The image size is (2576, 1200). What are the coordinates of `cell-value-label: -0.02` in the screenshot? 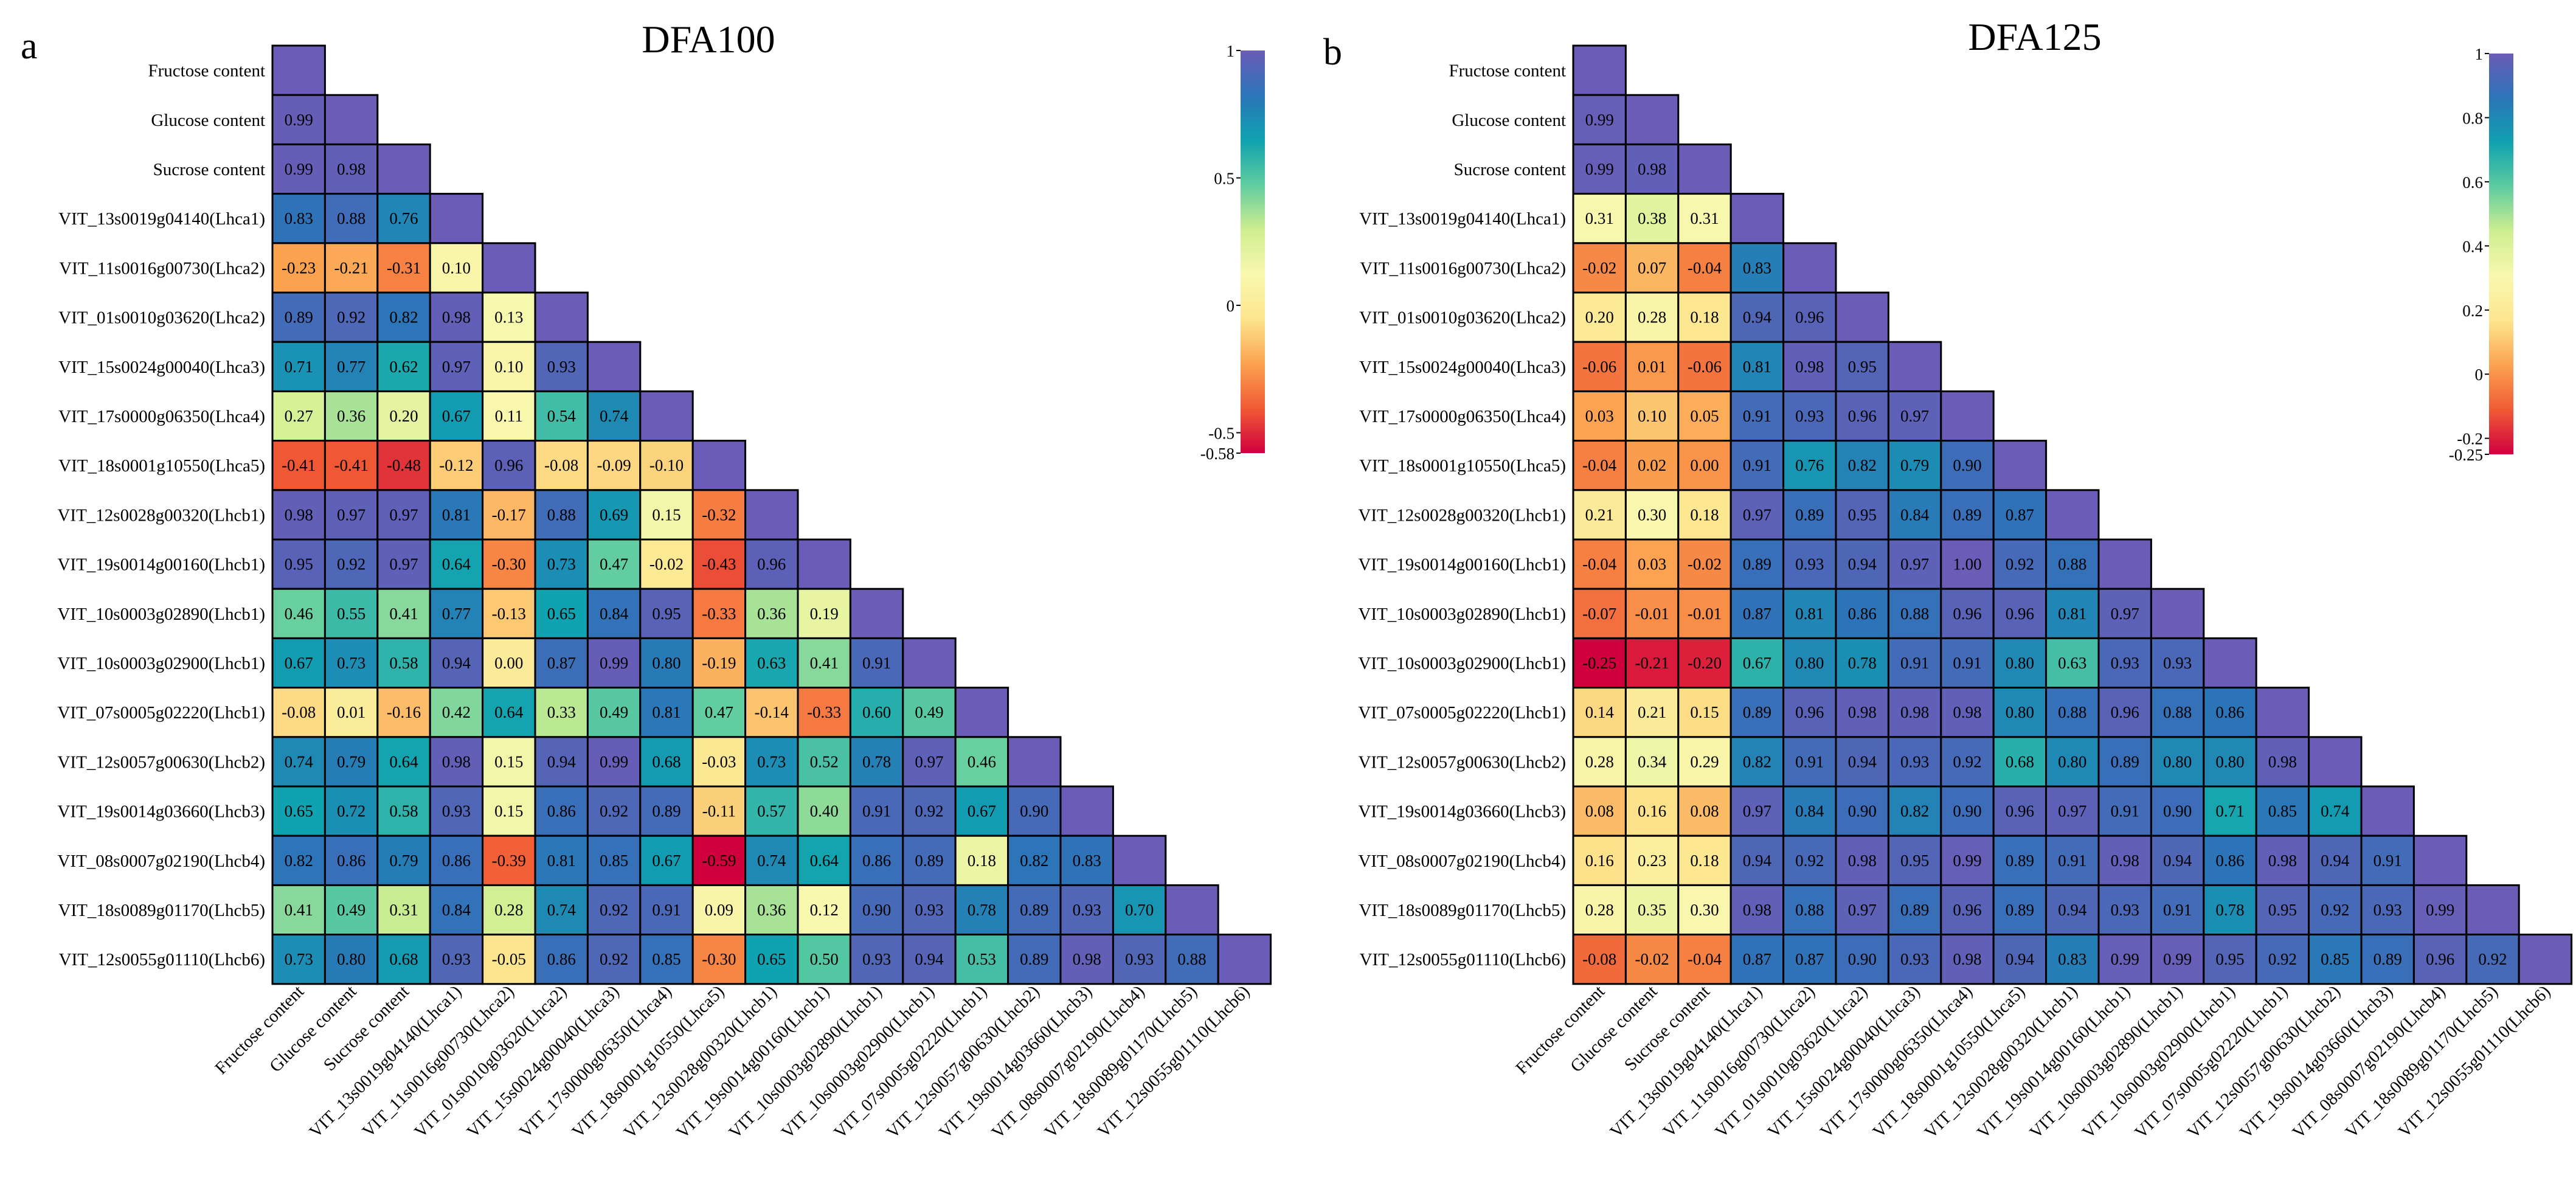 It's located at (1652, 959).